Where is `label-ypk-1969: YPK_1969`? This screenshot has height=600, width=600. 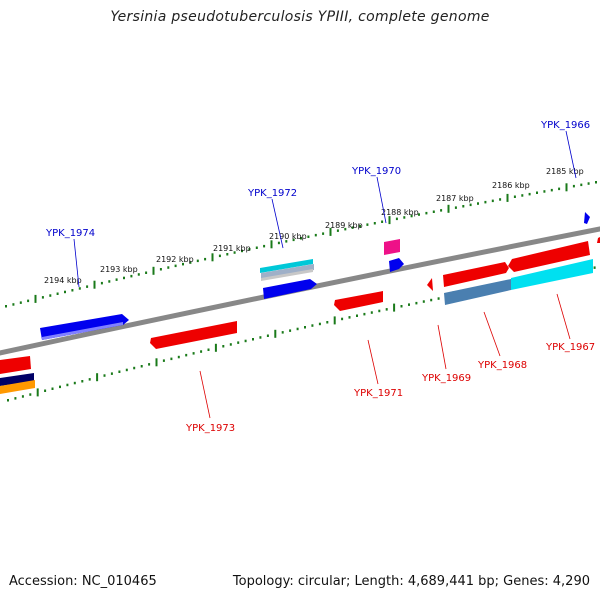 label-ypk-1969: YPK_1969 is located at coordinates (446, 378).